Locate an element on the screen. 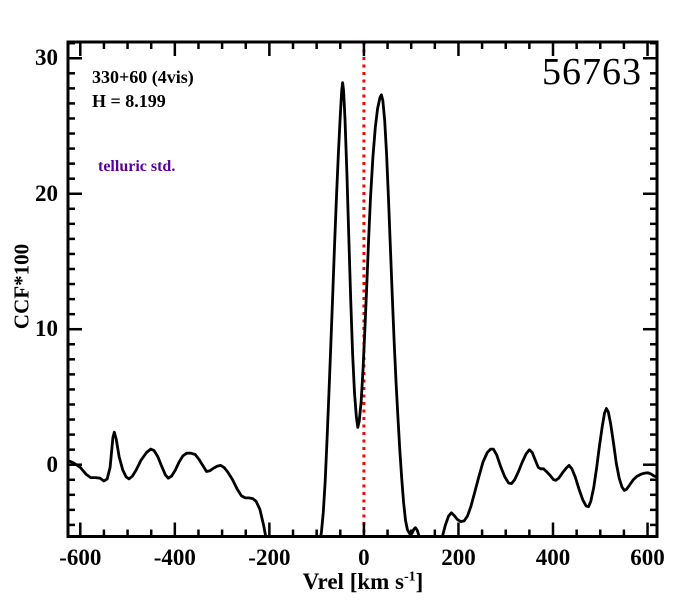 This screenshot has width=675, height=600. x-tick-label: 0 is located at coordinates (364, 557).